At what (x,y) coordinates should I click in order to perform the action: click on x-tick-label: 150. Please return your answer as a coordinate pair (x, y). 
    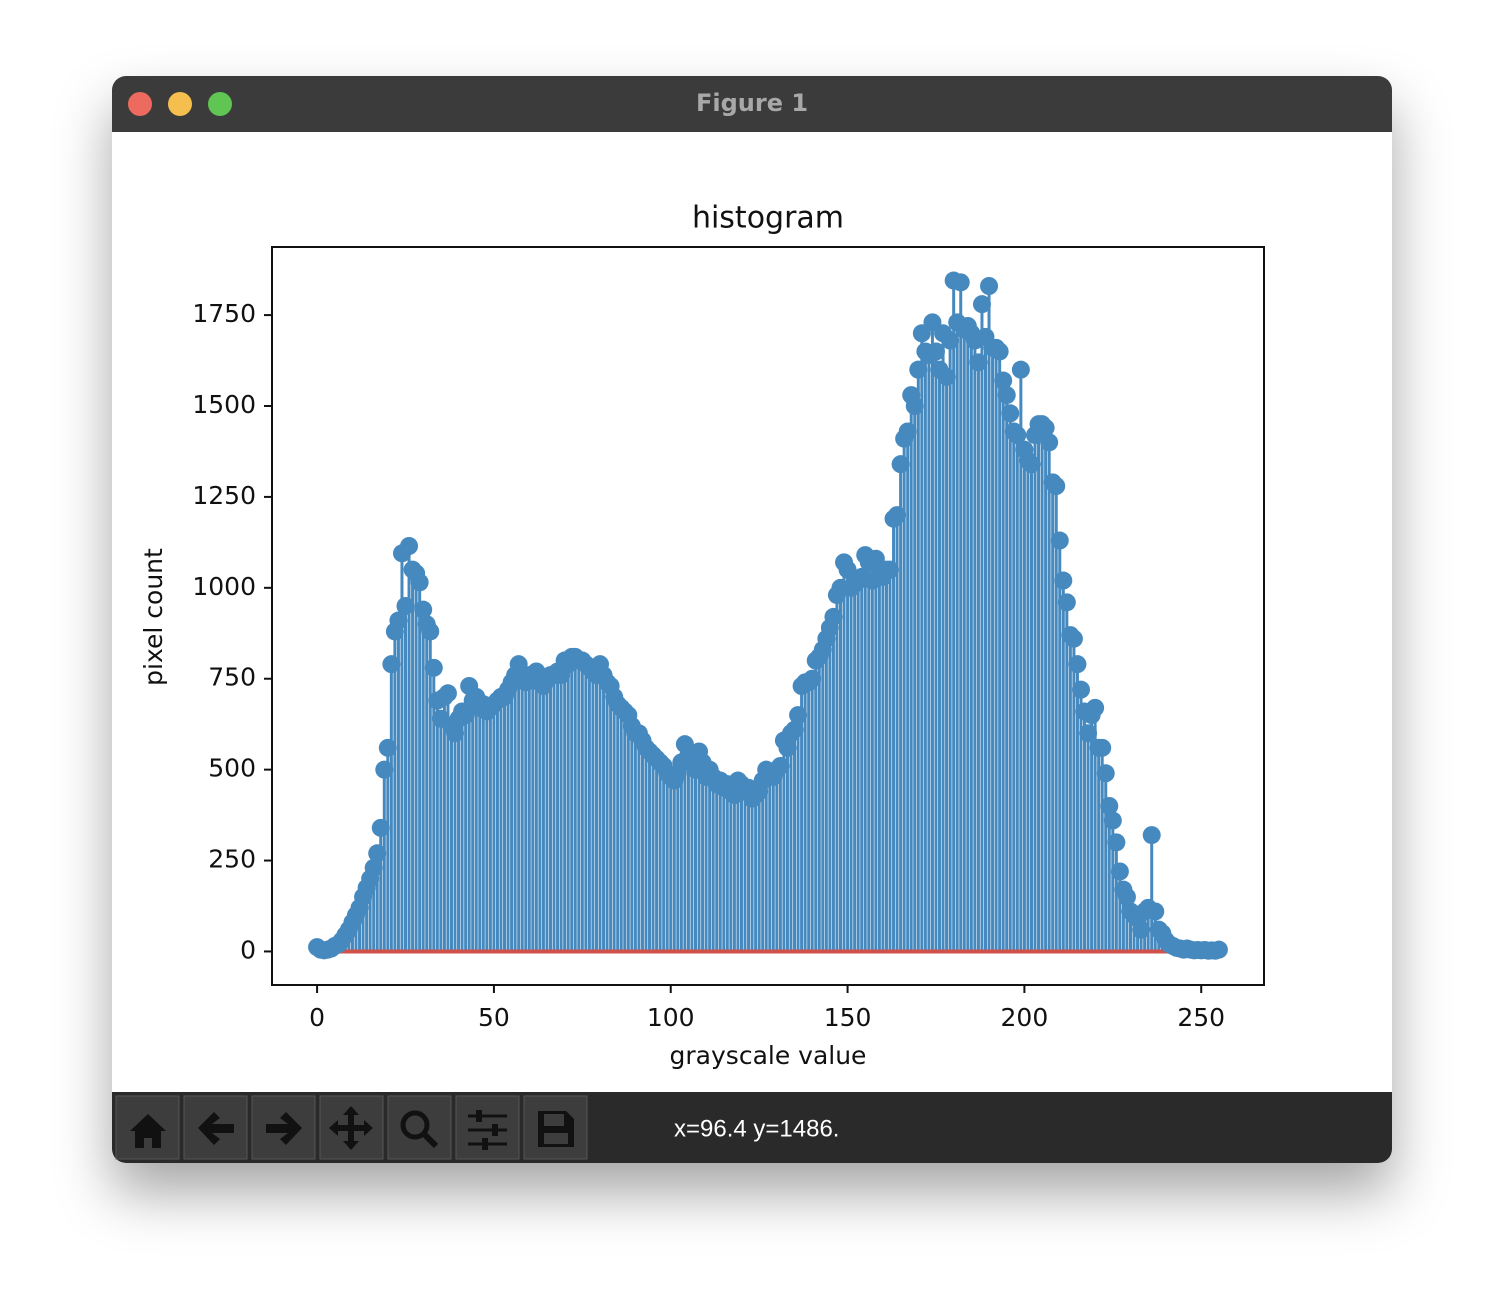
    Looking at the image, I should click on (848, 1017).